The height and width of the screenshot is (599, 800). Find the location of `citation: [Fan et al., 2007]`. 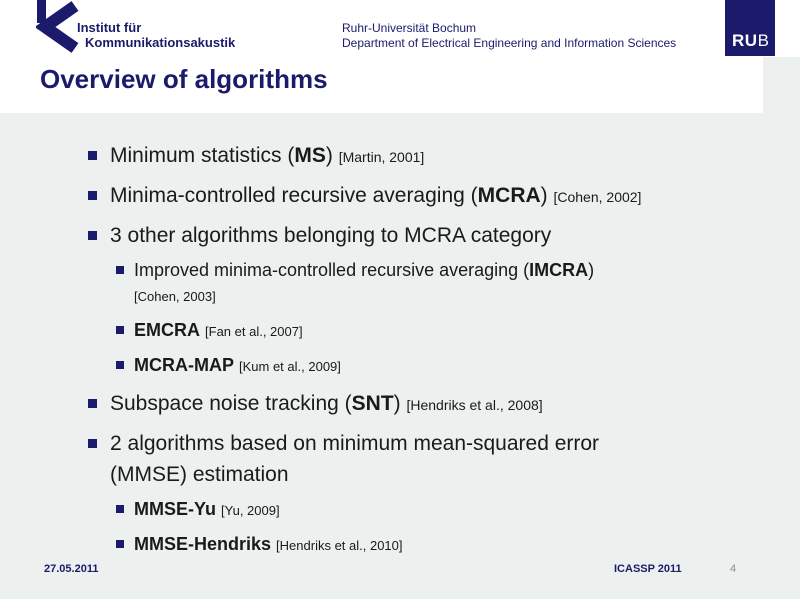

citation: [Fan et al., 2007] is located at coordinates (254, 331).